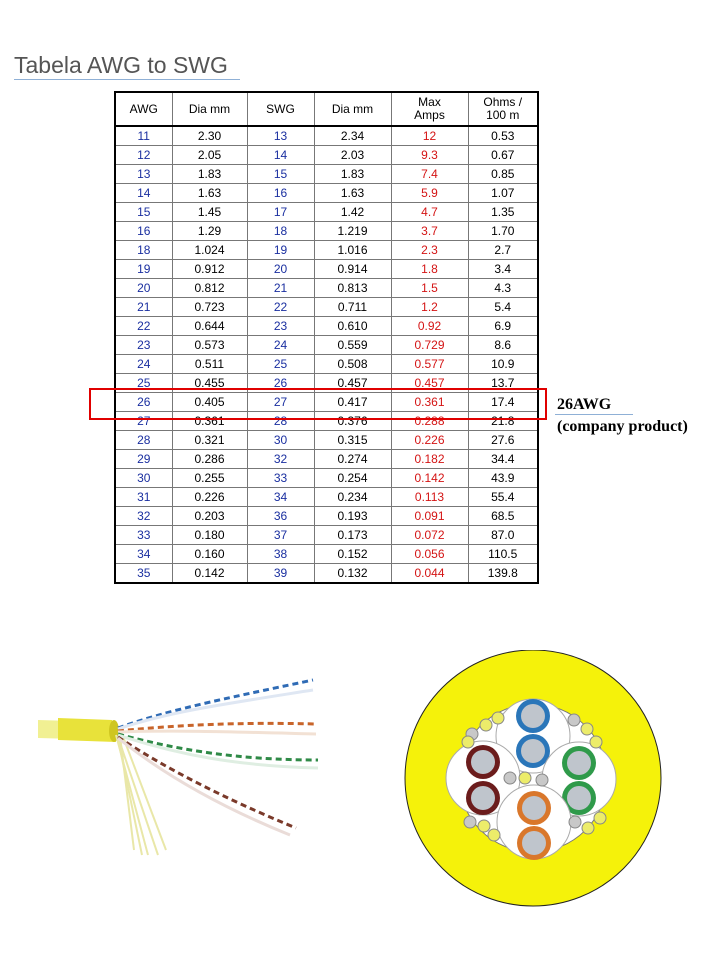  What do you see at coordinates (352, 326) in the screenshot?
I see `cell-dia-swg: 0.610` at bounding box center [352, 326].